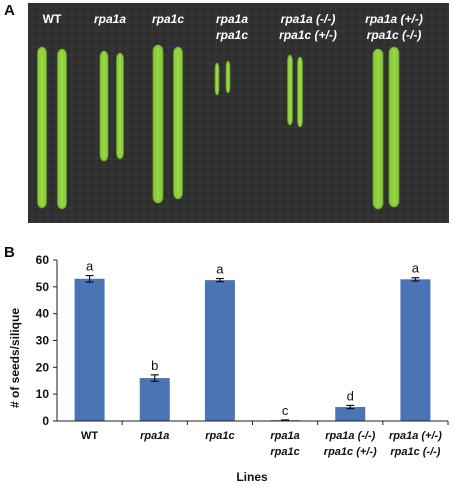 The image size is (454, 487). Describe the element at coordinates (394, 35) in the screenshot. I see `photo-group-label: rpa1c (-/-)` at that location.